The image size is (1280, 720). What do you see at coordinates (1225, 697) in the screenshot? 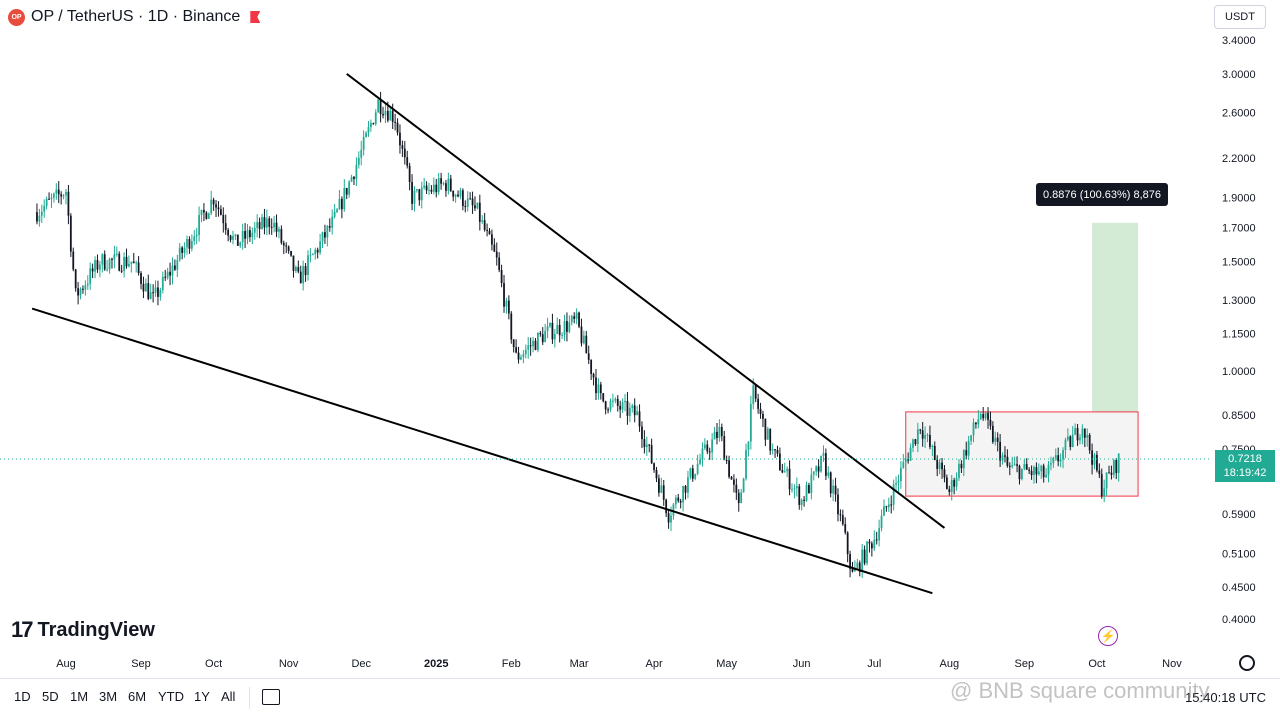
I see `utc-clock: 15:40:18 UTC` at bounding box center [1225, 697].